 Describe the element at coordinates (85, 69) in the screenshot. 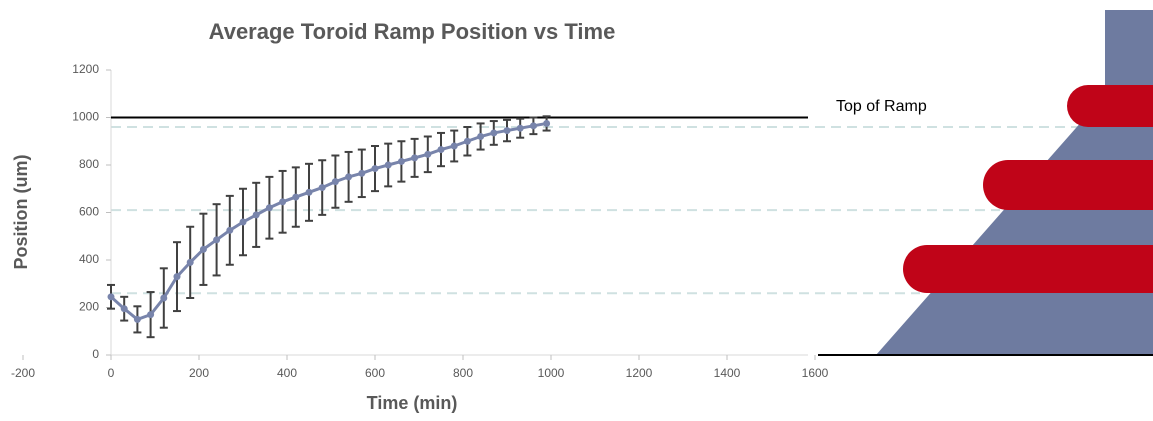

I see `y-tick-label: 1200` at that location.